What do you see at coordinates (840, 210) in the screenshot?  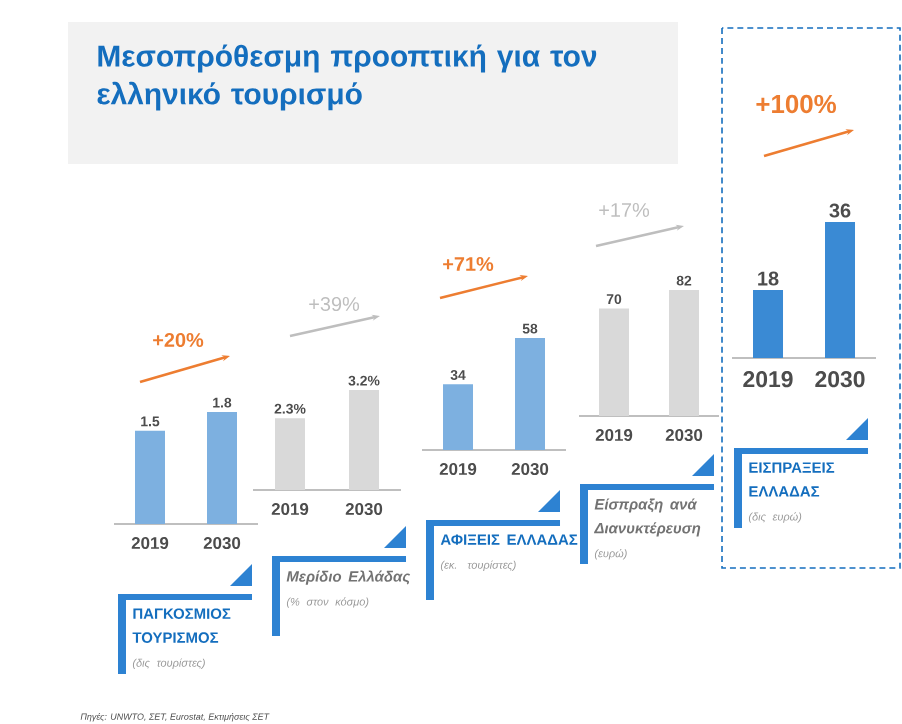 I see `data-label: 36` at bounding box center [840, 210].